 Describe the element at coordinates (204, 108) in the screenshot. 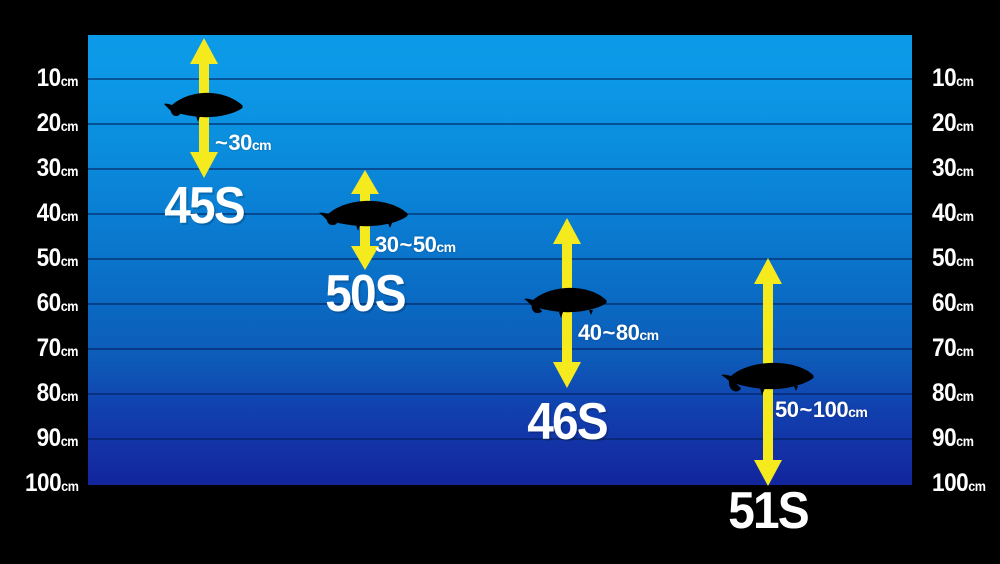

I see `lure-silhouette-45s` at that location.